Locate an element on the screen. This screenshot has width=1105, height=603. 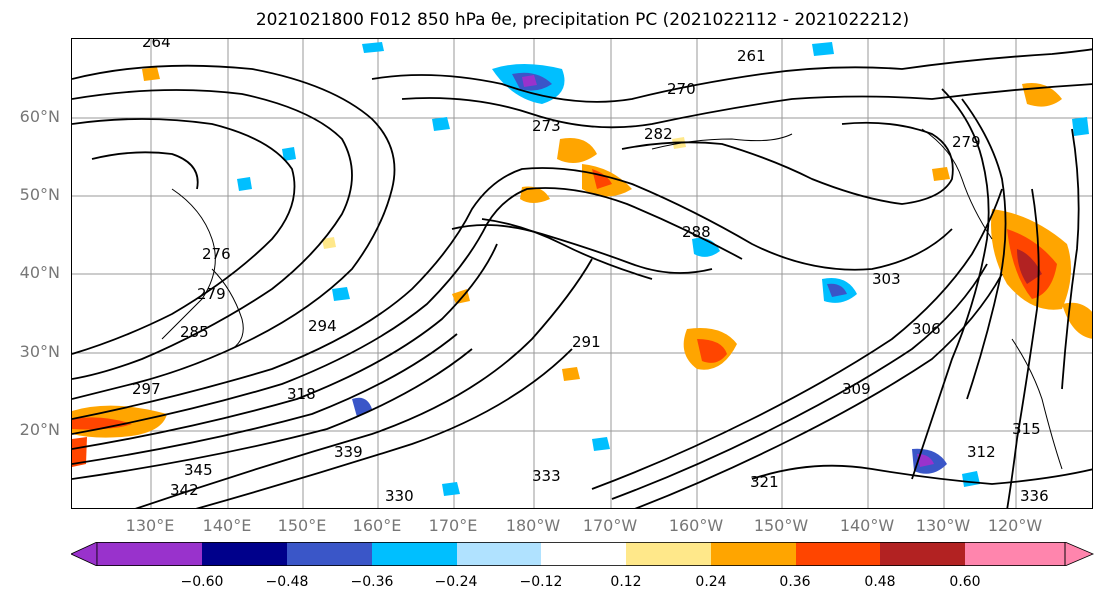
colorbar-tick: −0.12 is located at coordinates (541, 582).